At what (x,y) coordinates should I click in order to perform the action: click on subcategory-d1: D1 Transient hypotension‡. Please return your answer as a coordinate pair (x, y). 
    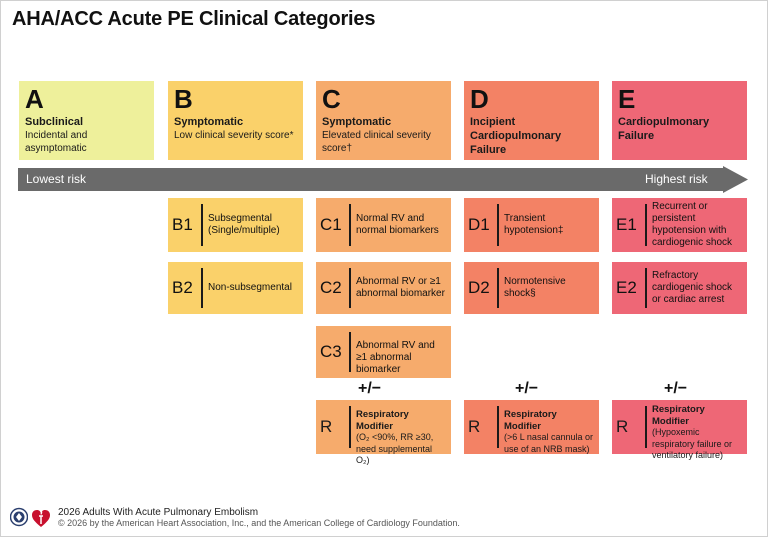
    Looking at the image, I should click on (531, 225).